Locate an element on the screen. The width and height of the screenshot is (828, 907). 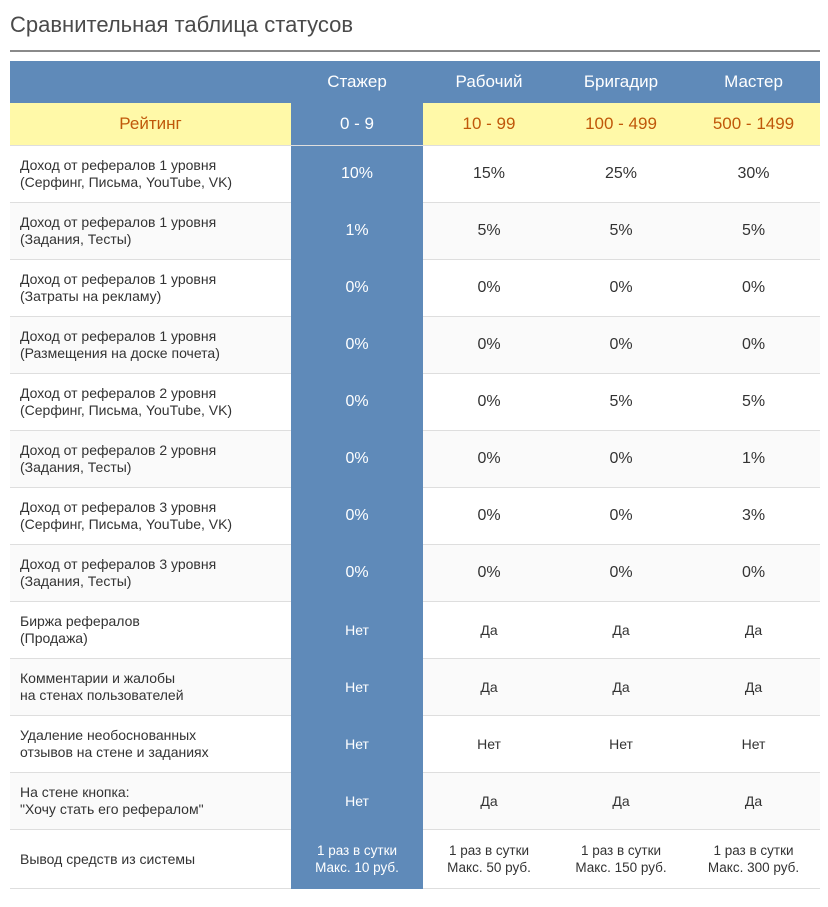
row-label-line: отзывов на стене и заданиях is located at coordinates (114, 752).